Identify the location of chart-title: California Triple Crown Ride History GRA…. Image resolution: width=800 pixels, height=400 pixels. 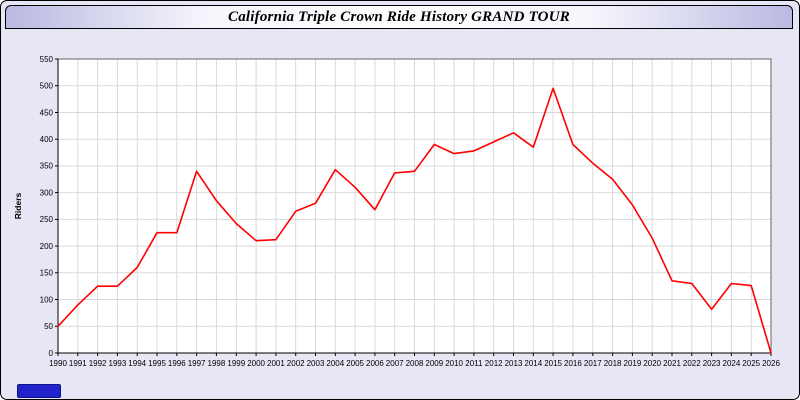
(399, 16).